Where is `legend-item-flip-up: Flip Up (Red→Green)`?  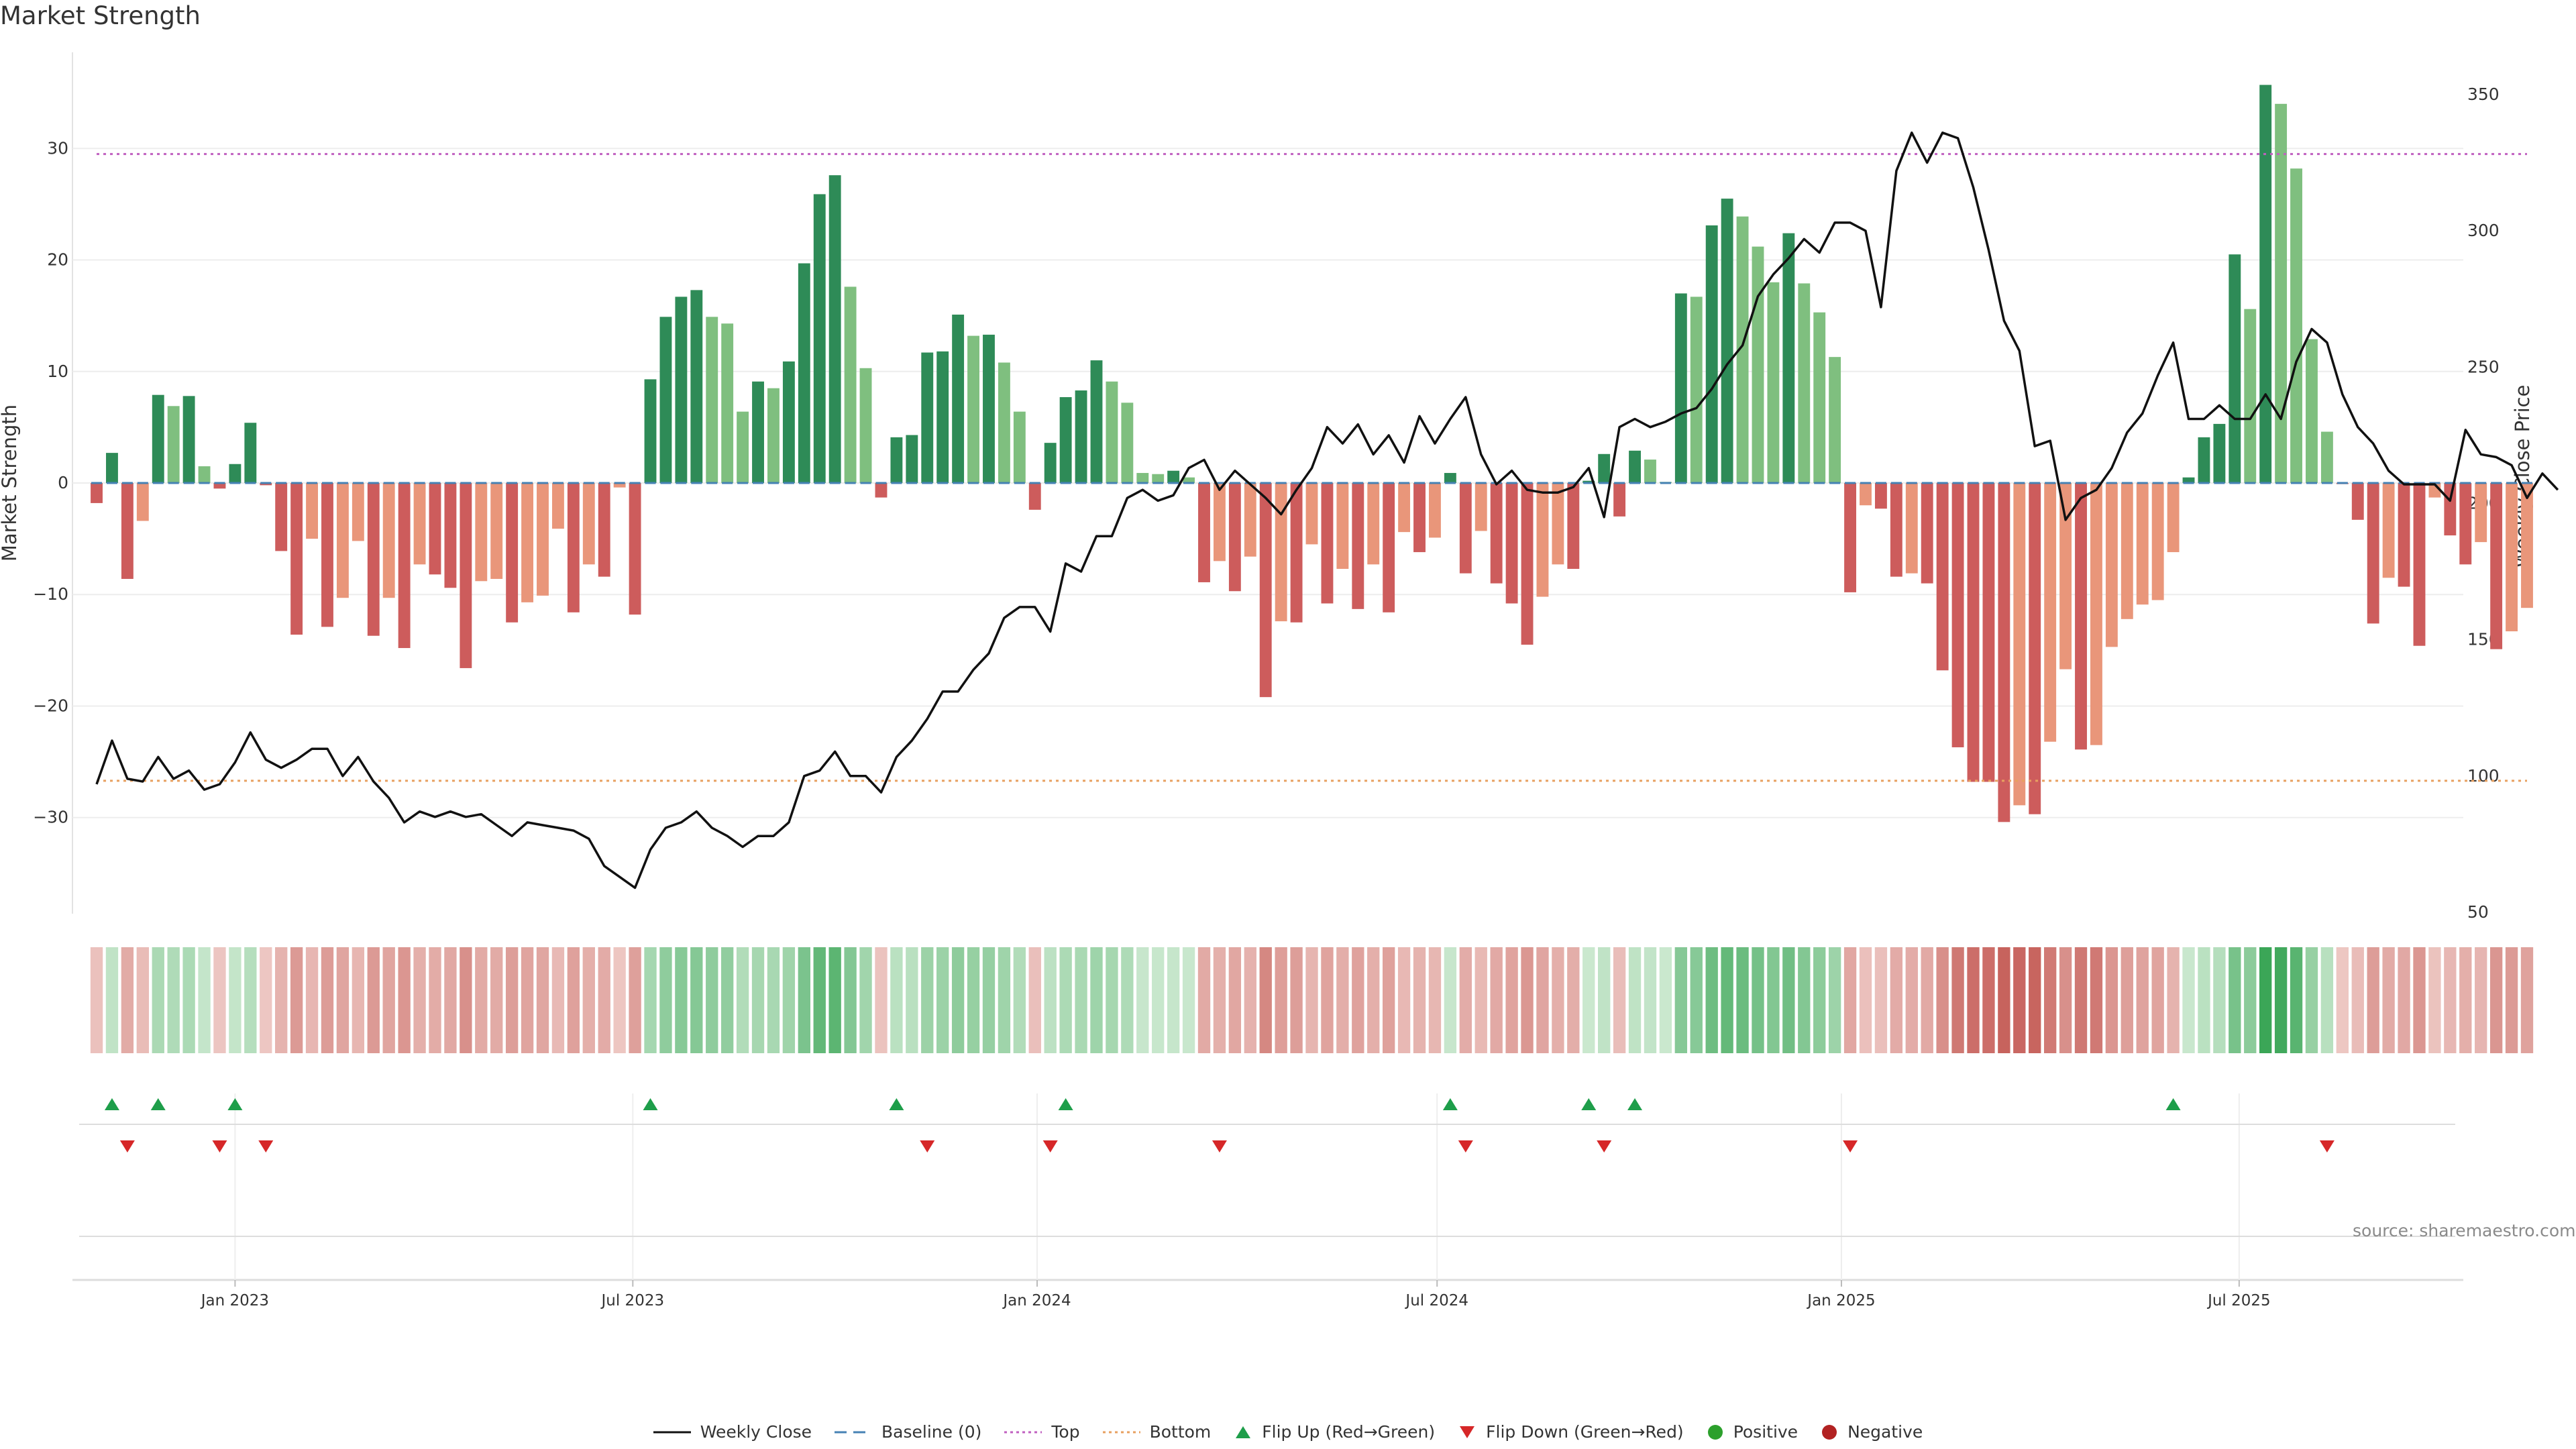 legend-item-flip-up: Flip Up (Red→Green) is located at coordinates (1334, 1432).